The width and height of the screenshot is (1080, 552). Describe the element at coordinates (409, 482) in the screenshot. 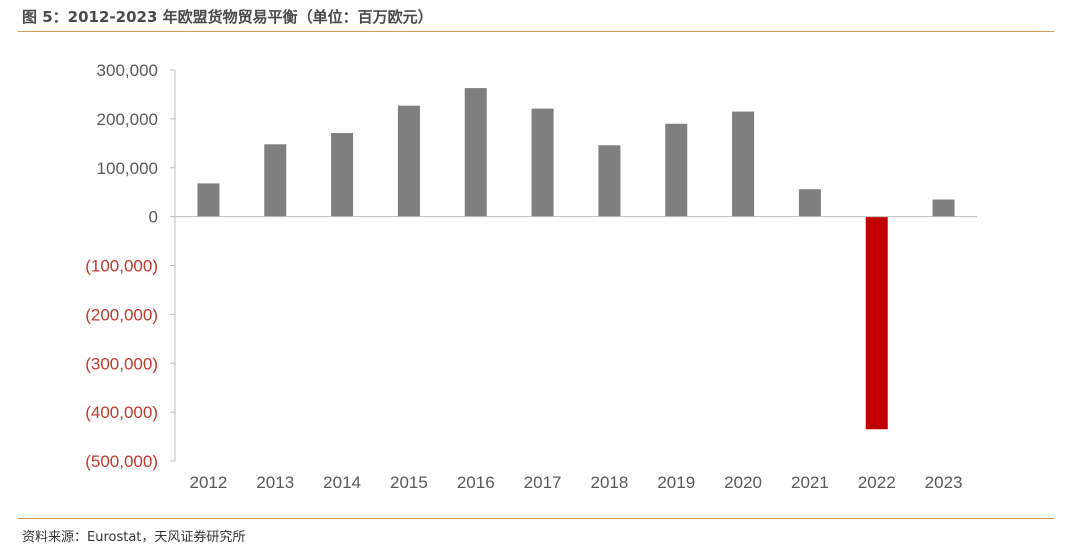

I see `x-tick-label-2015: 2015` at that location.